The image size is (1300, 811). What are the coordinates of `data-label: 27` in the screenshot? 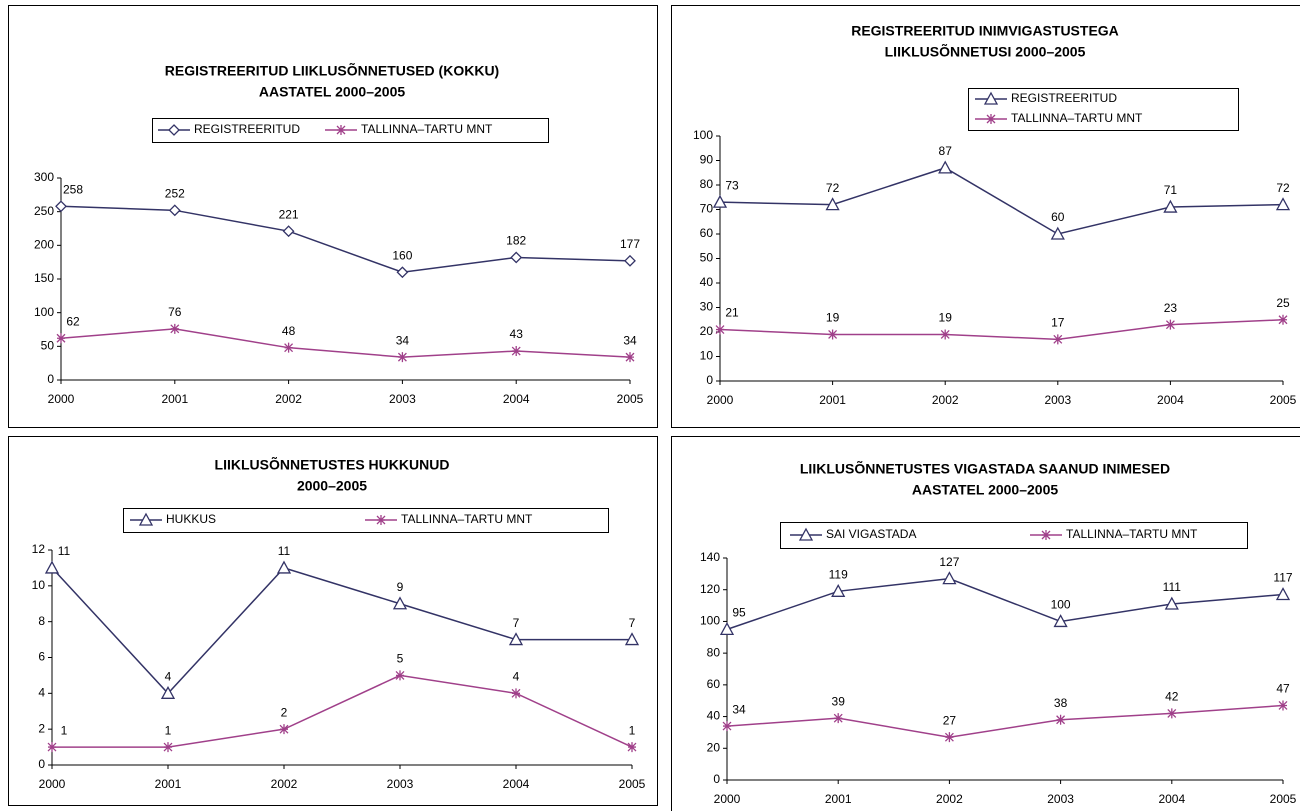 It's located at (950, 720).